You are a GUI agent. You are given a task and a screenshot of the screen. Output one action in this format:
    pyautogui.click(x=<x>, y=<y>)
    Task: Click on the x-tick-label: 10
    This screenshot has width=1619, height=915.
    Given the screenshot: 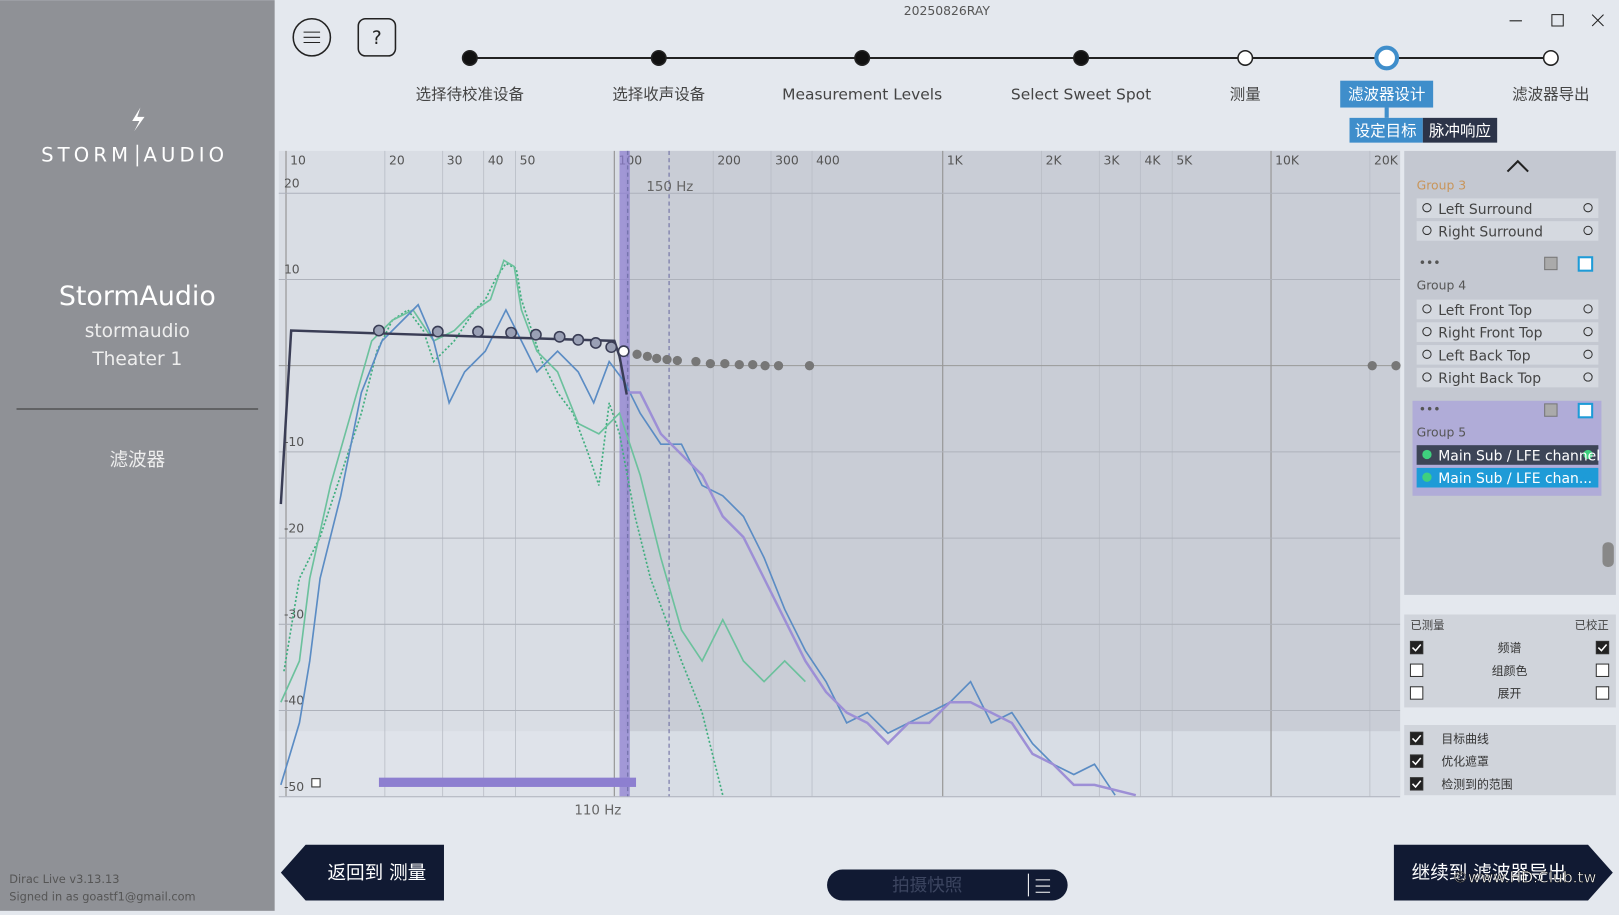 What is the action you would take?
    pyautogui.click(x=298, y=160)
    